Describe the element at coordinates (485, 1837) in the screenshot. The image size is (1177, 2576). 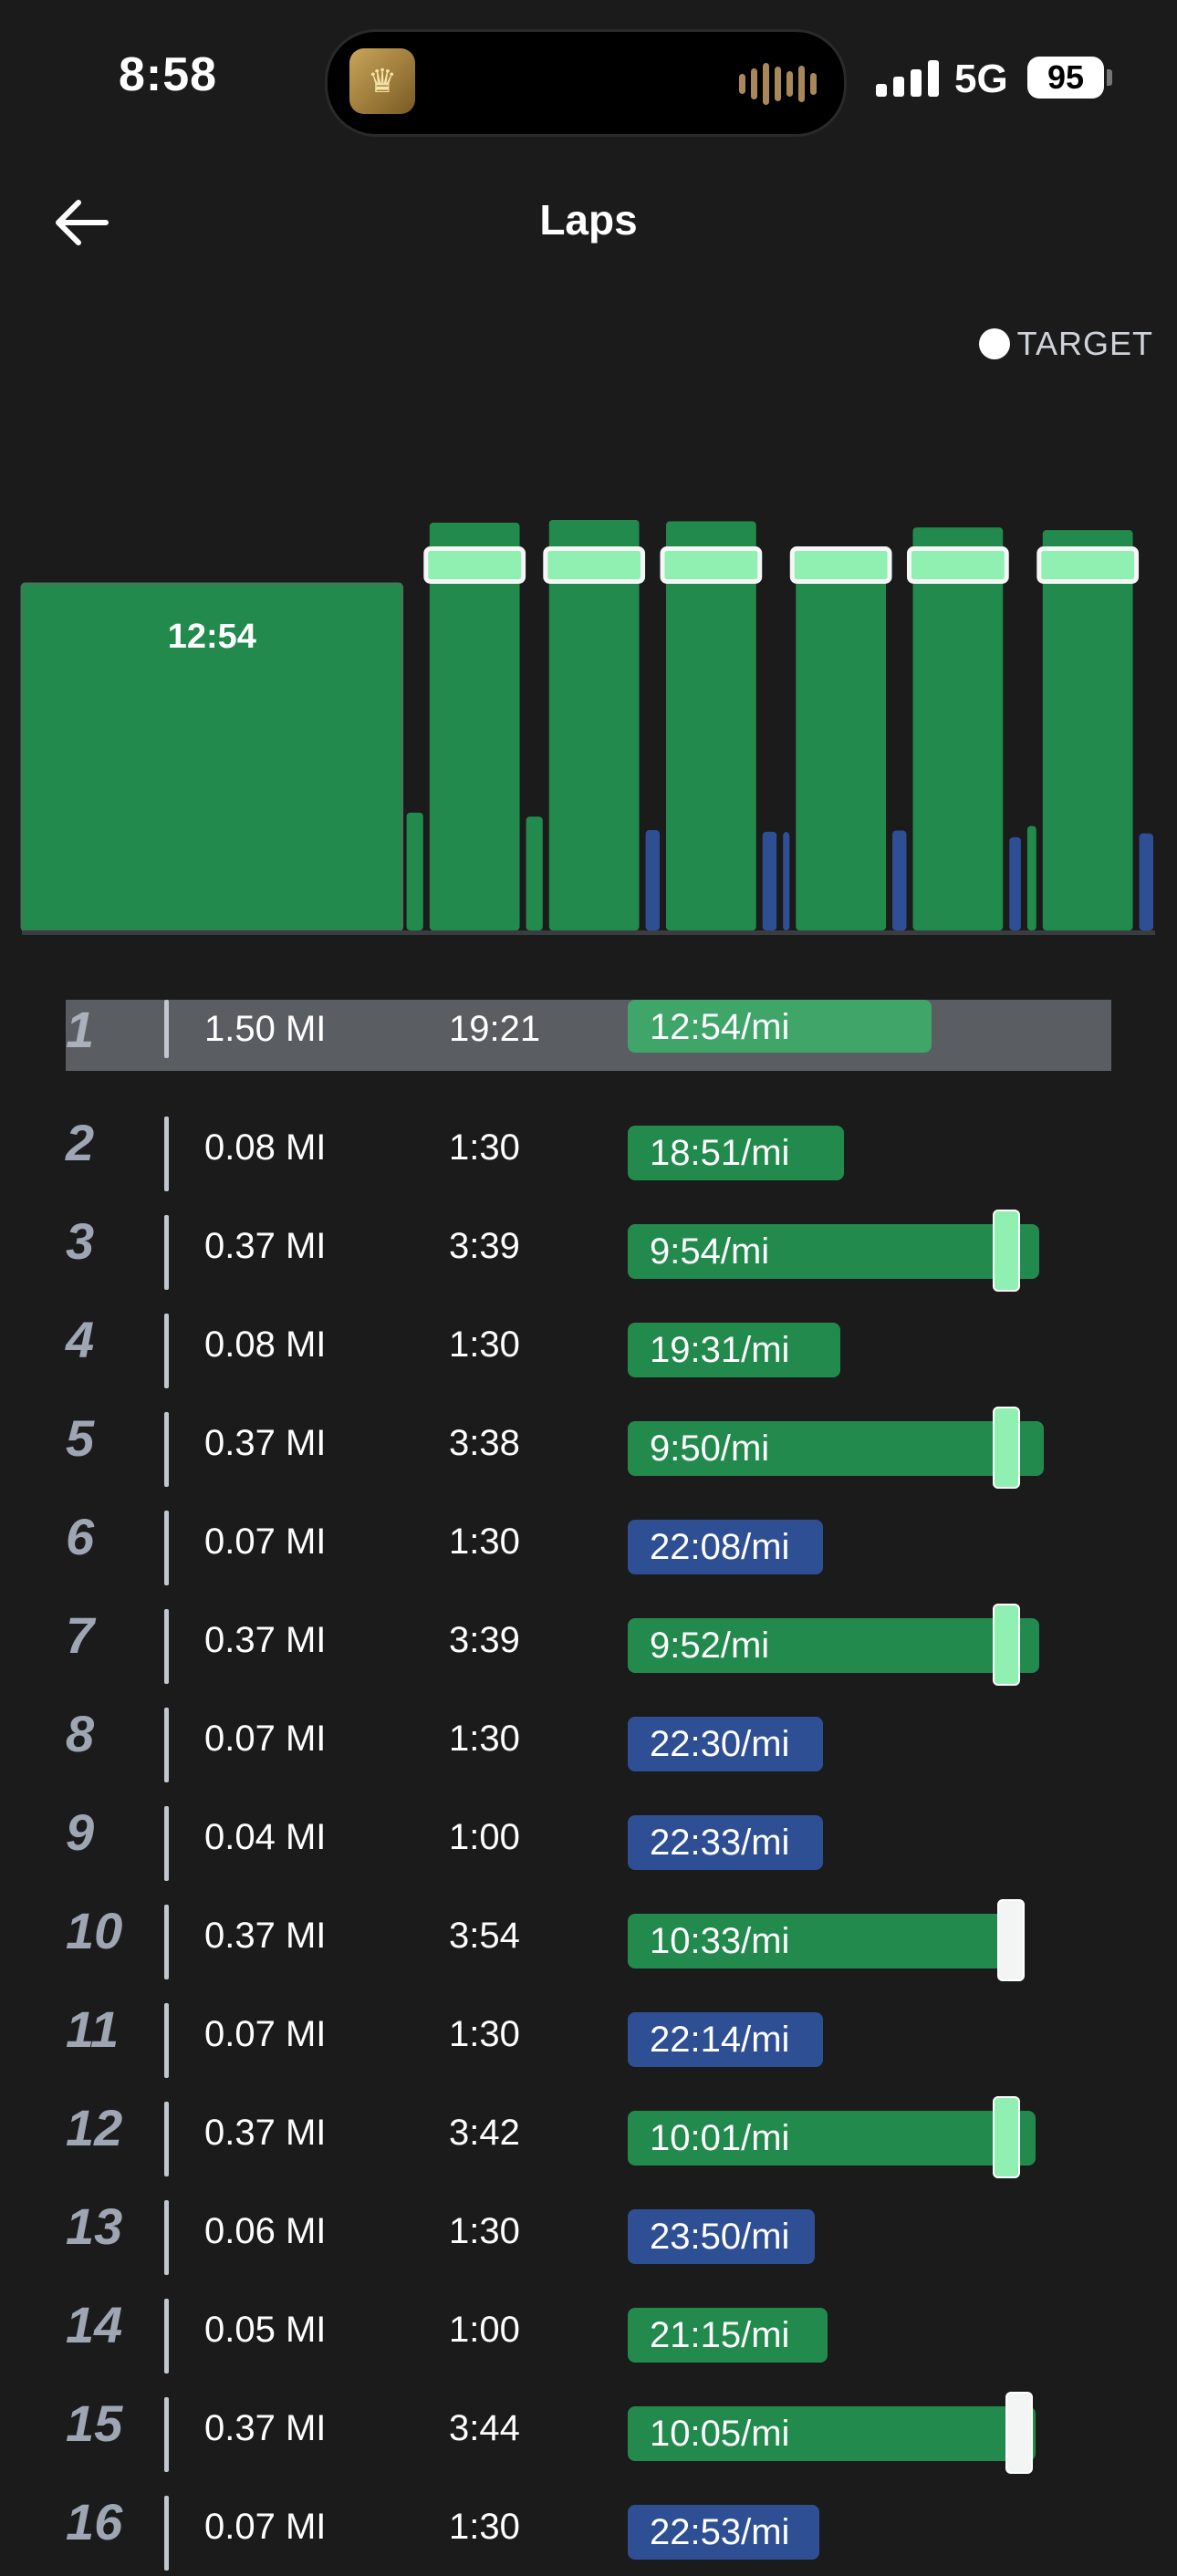
I see `lap-duration: 1:00` at that location.